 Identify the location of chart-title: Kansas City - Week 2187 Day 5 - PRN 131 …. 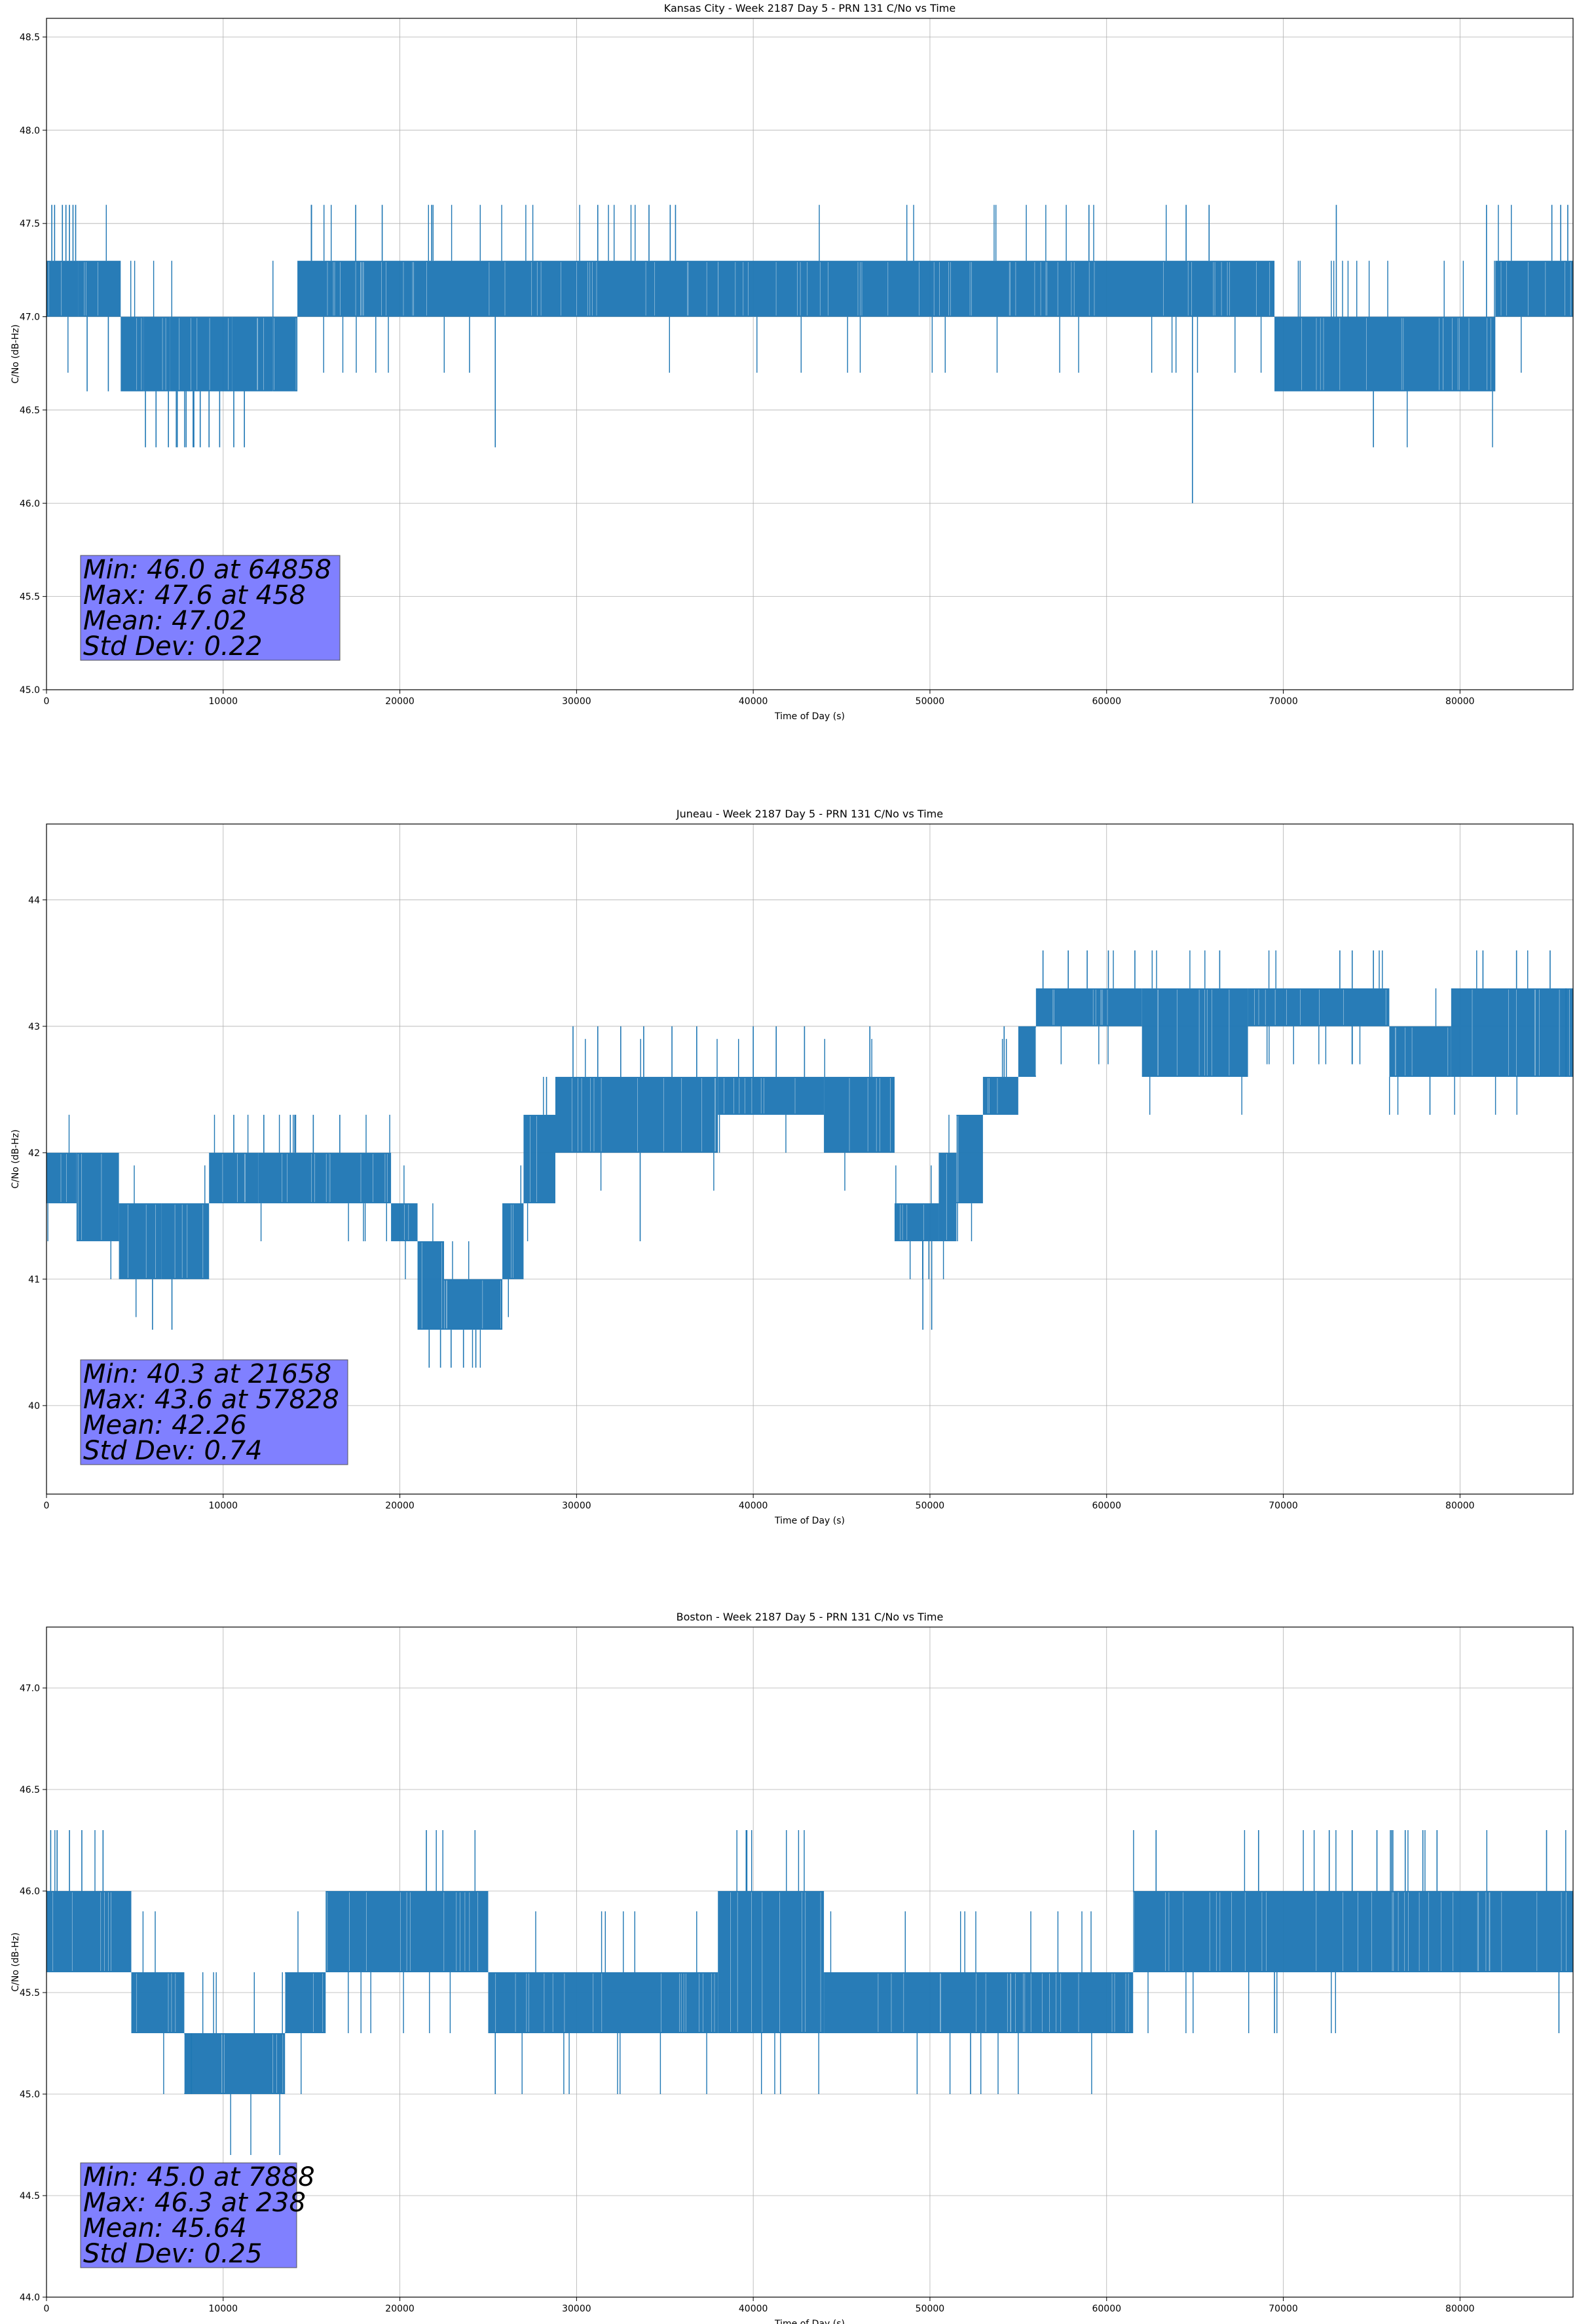
(809, 8).